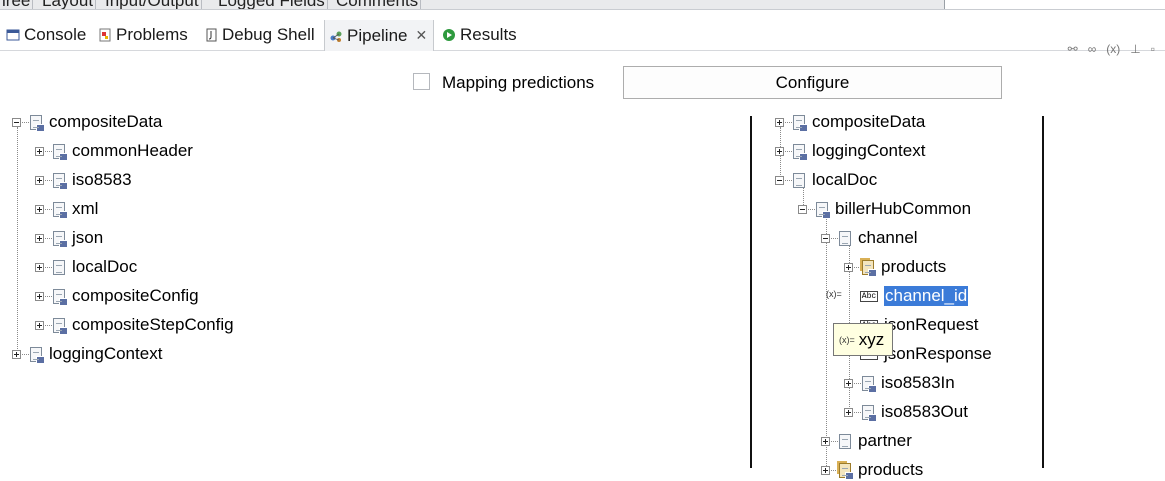 The height and width of the screenshot is (481, 1165). I want to click on tree-node-label: compositeData, so click(869, 121).